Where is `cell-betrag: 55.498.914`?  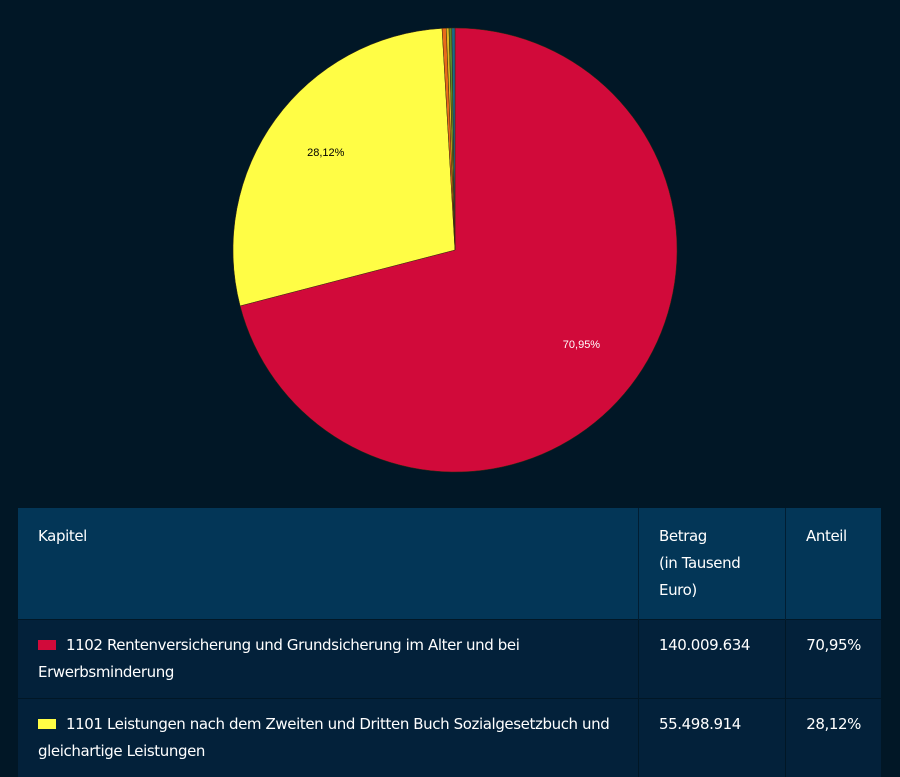 cell-betrag: 55.498.914 is located at coordinates (712, 738).